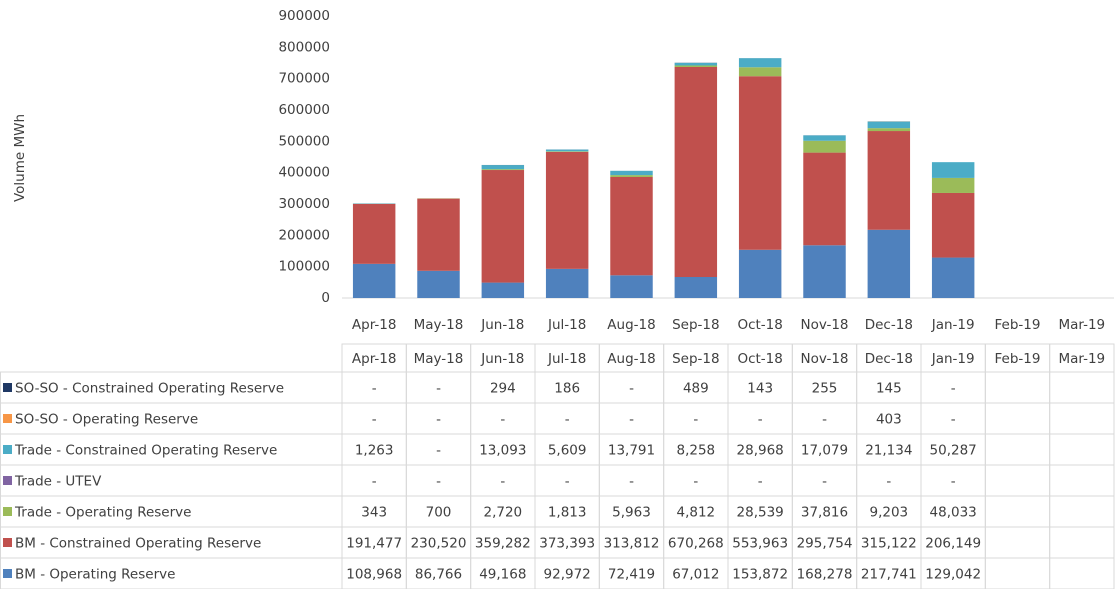 This screenshot has width=1118, height=589. What do you see at coordinates (95, 575) in the screenshot?
I see `legend-label: BM - Operating Reserve` at bounding box center [95, 575].